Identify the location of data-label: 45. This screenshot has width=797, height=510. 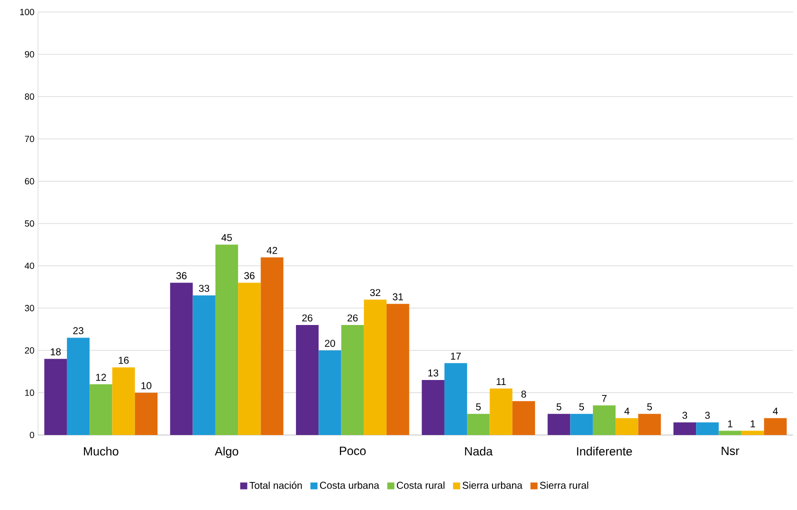
(226, 238).